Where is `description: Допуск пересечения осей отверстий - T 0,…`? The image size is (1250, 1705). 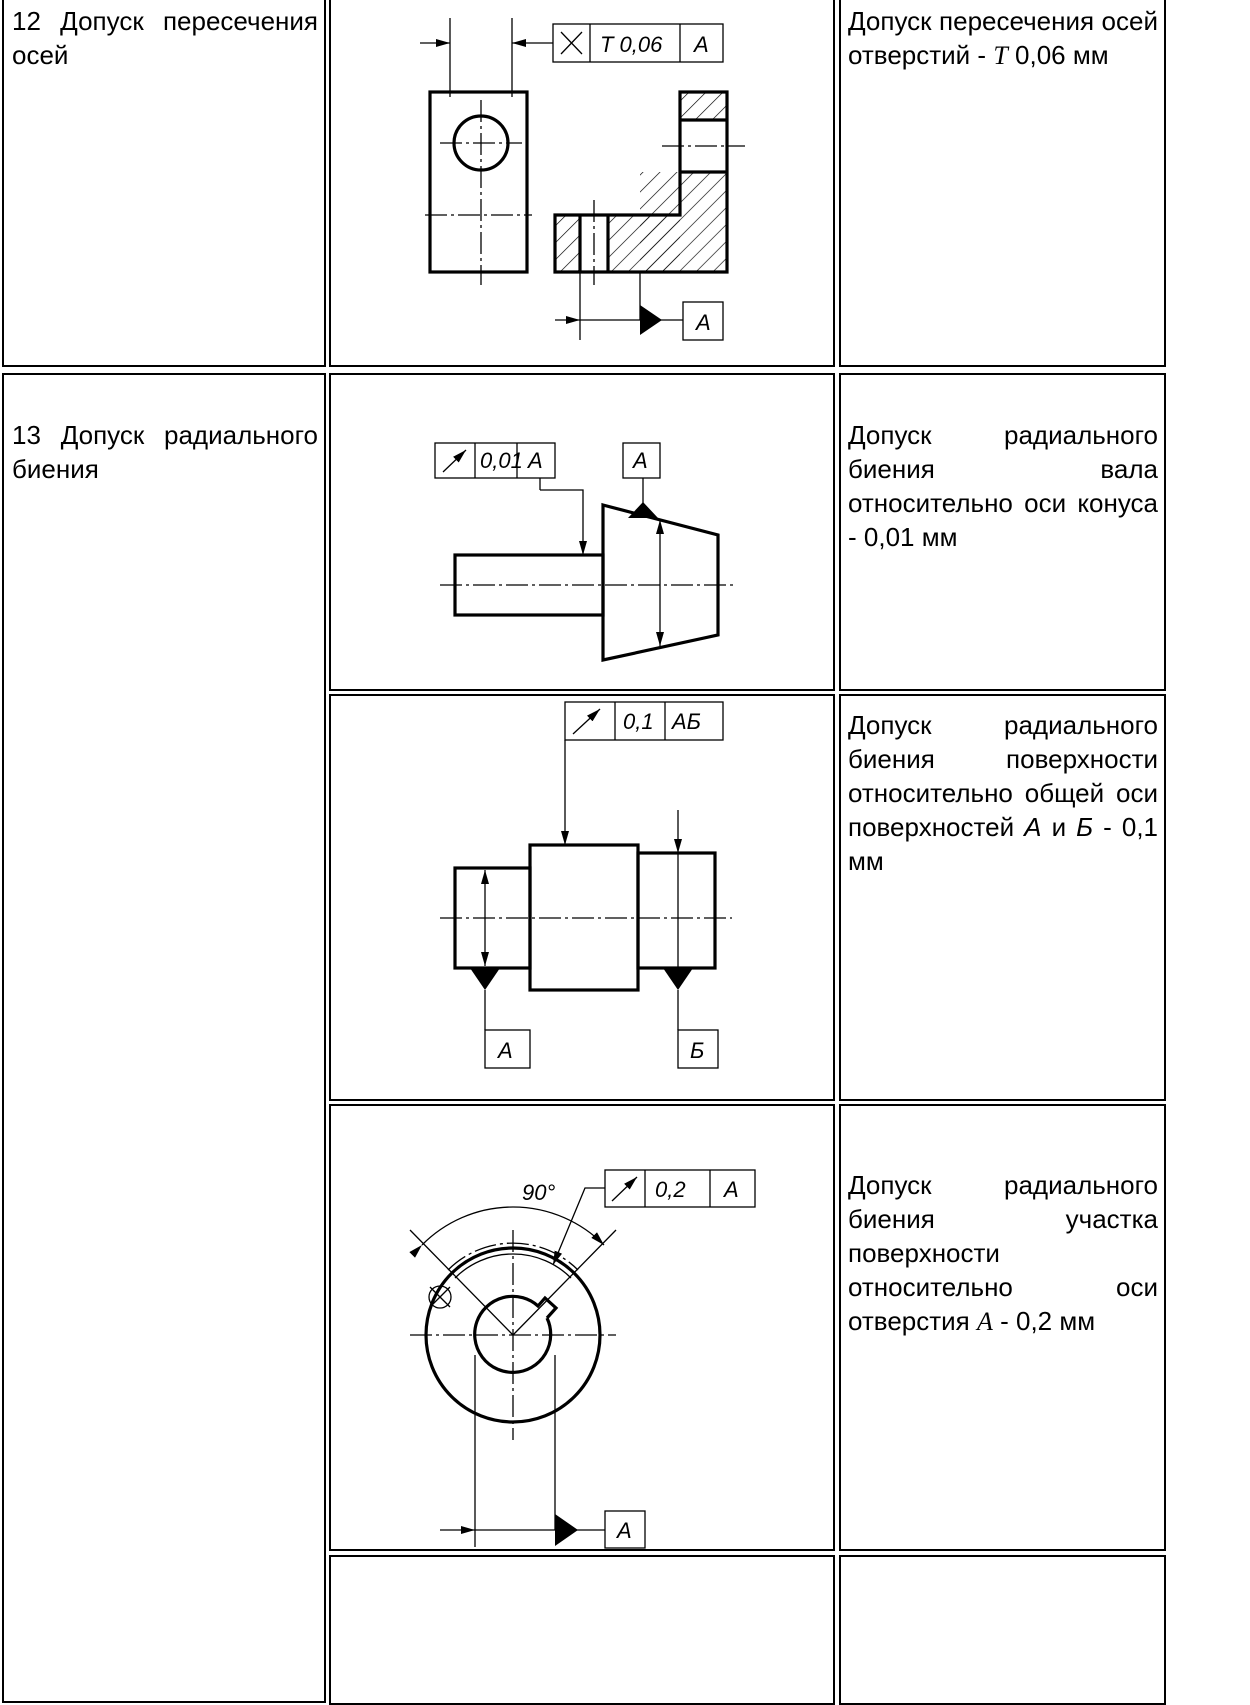
description: Допуск пересечения осей отверстий - T 0,… is located at coordinates (1003, 38).